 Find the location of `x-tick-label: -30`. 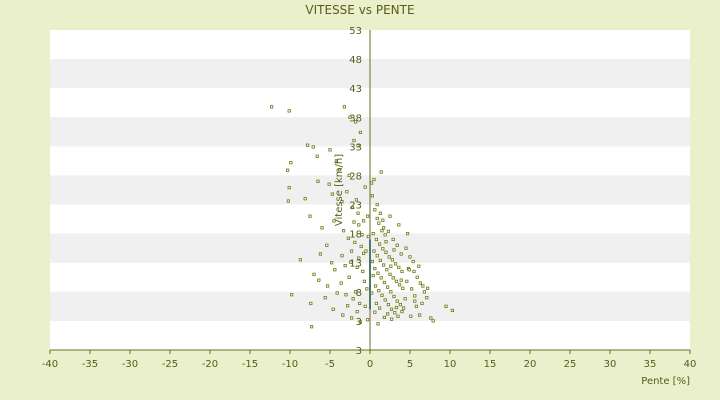

x-tick-label: -30 is located at coordinates (130, 364).